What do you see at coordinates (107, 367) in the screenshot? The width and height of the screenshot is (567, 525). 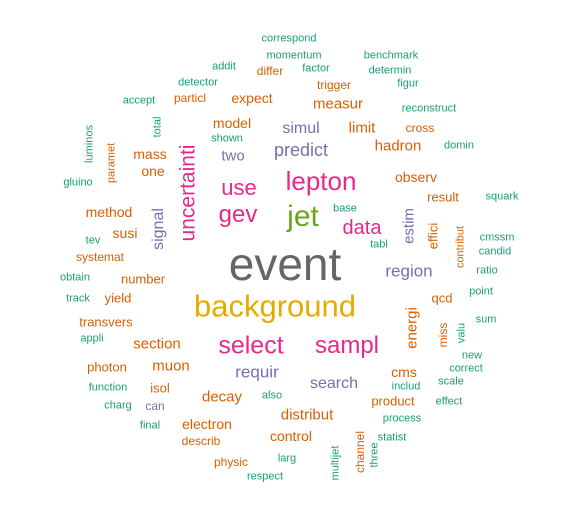 I see `cloud-word: photon` at bounding box center [107, 367].